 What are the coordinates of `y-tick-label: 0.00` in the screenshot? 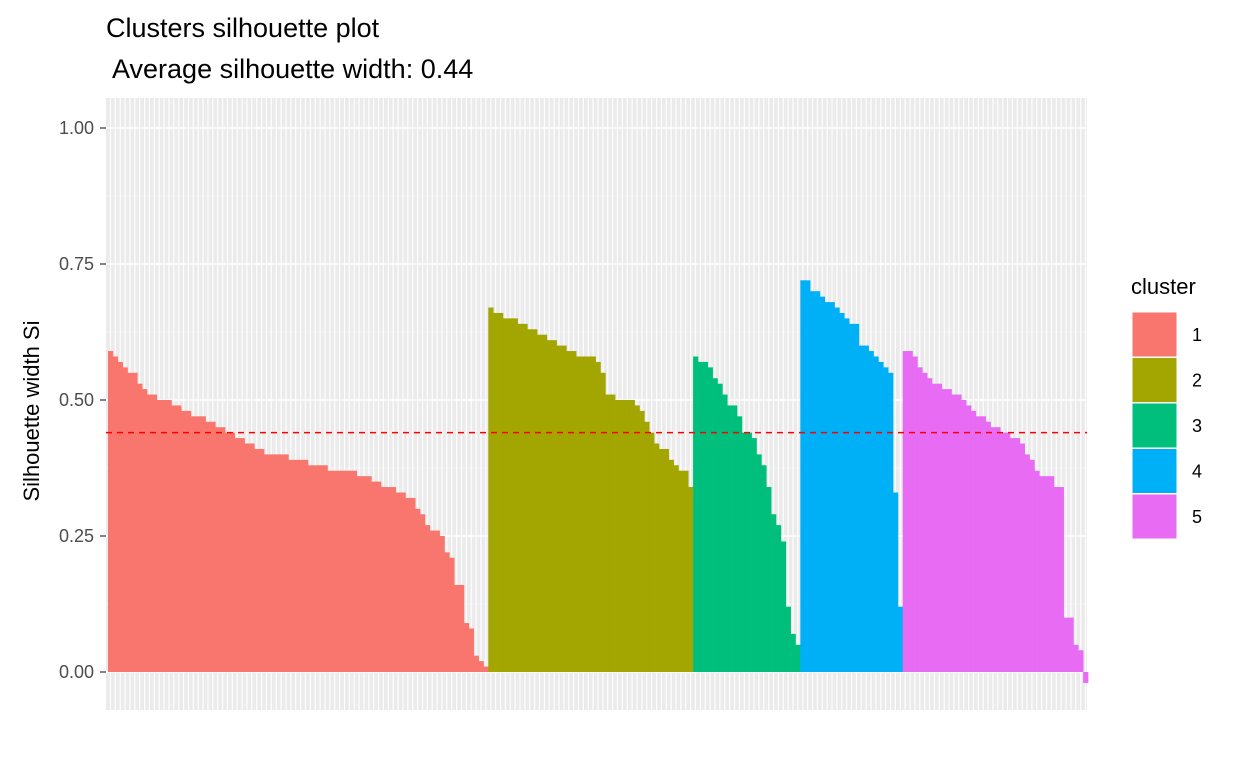 It's located at (76, 672).